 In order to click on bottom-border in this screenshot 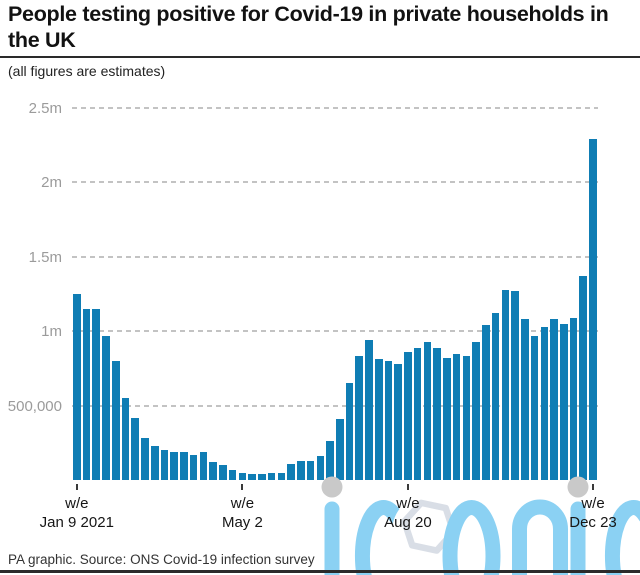, I will do `click(320, 571)`.